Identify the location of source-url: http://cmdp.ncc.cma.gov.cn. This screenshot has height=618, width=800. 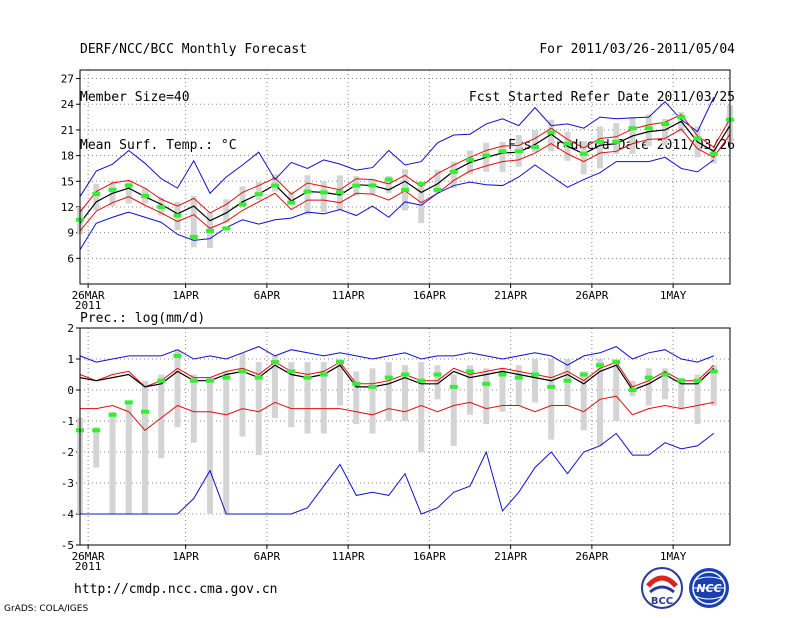
(176, 589).